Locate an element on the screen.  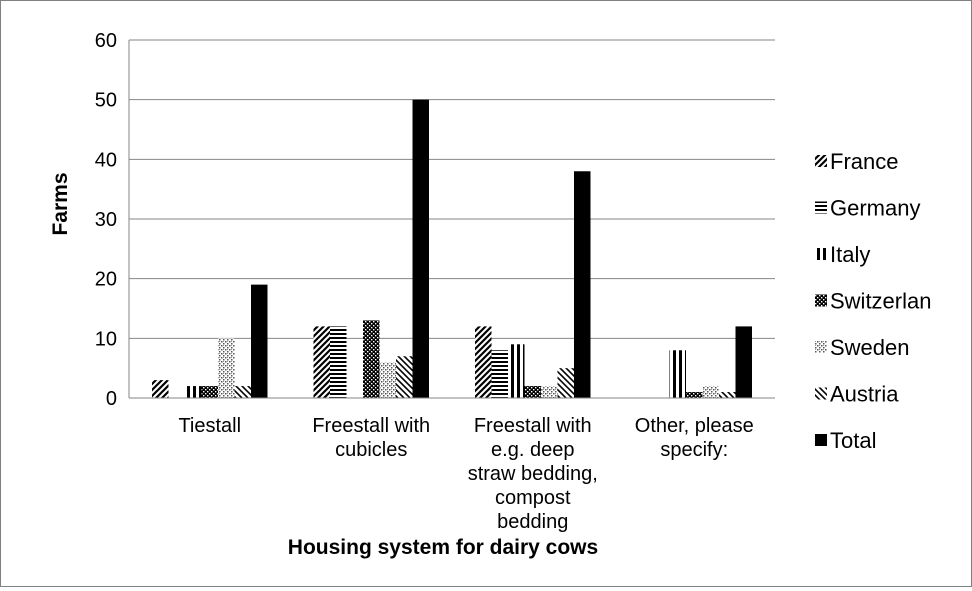
y-tick-label: 20 is located at coordinates (106, 280).